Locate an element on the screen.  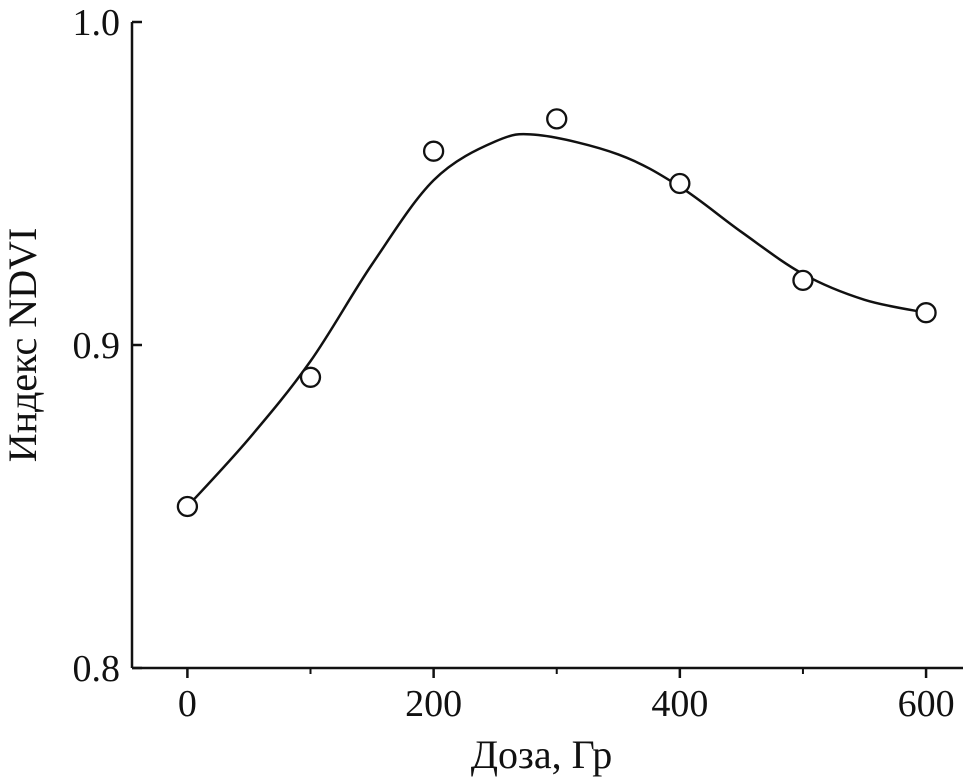
x-tick-label-400: 400 is located at coordinates (679, 704).